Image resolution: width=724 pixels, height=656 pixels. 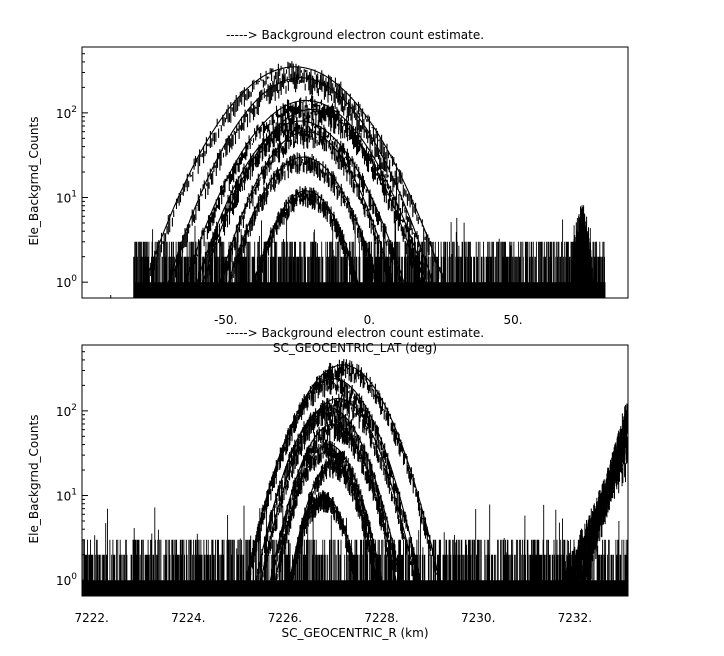 I want to click on x-axis-label-bottom: SC_GEOCENTRIC_R (km), so click(x=355, y=633).